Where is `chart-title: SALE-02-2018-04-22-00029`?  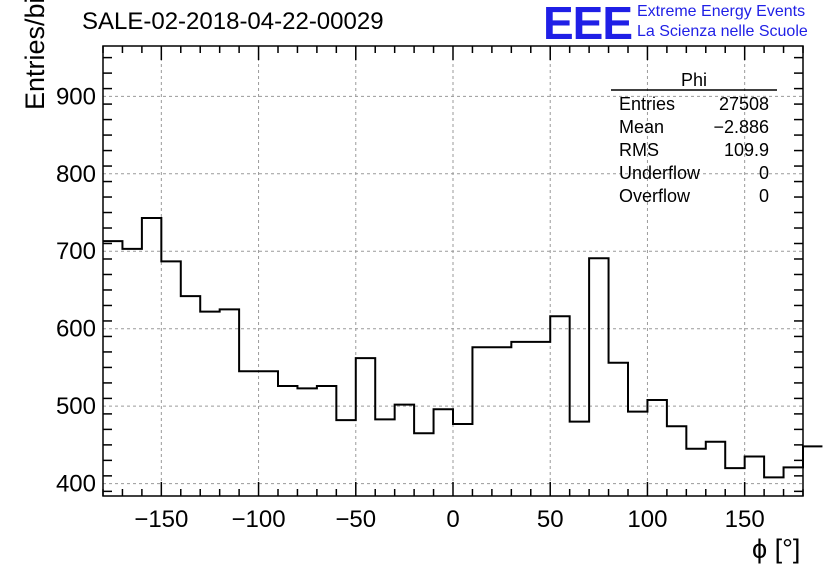 chart-title: SALE-02-2018-04-22-00029 is located at coordinates (233, 21).